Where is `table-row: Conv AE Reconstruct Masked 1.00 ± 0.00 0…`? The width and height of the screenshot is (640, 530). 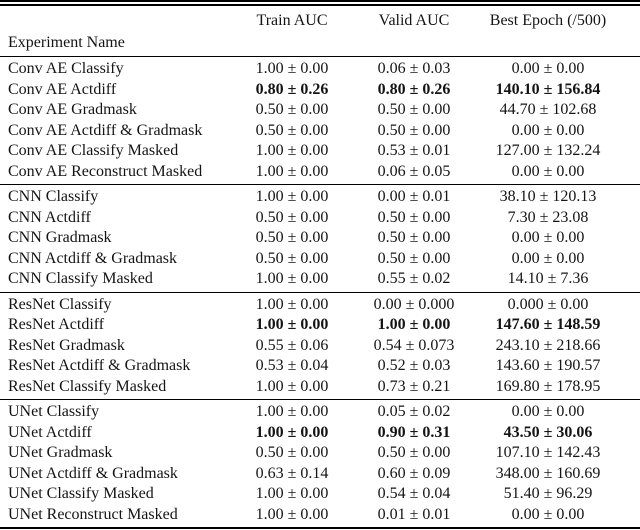
table-row: Conv AE Reconstruct Masked 1.00 ± 0.00 0… is located at coordinates (320, 173).